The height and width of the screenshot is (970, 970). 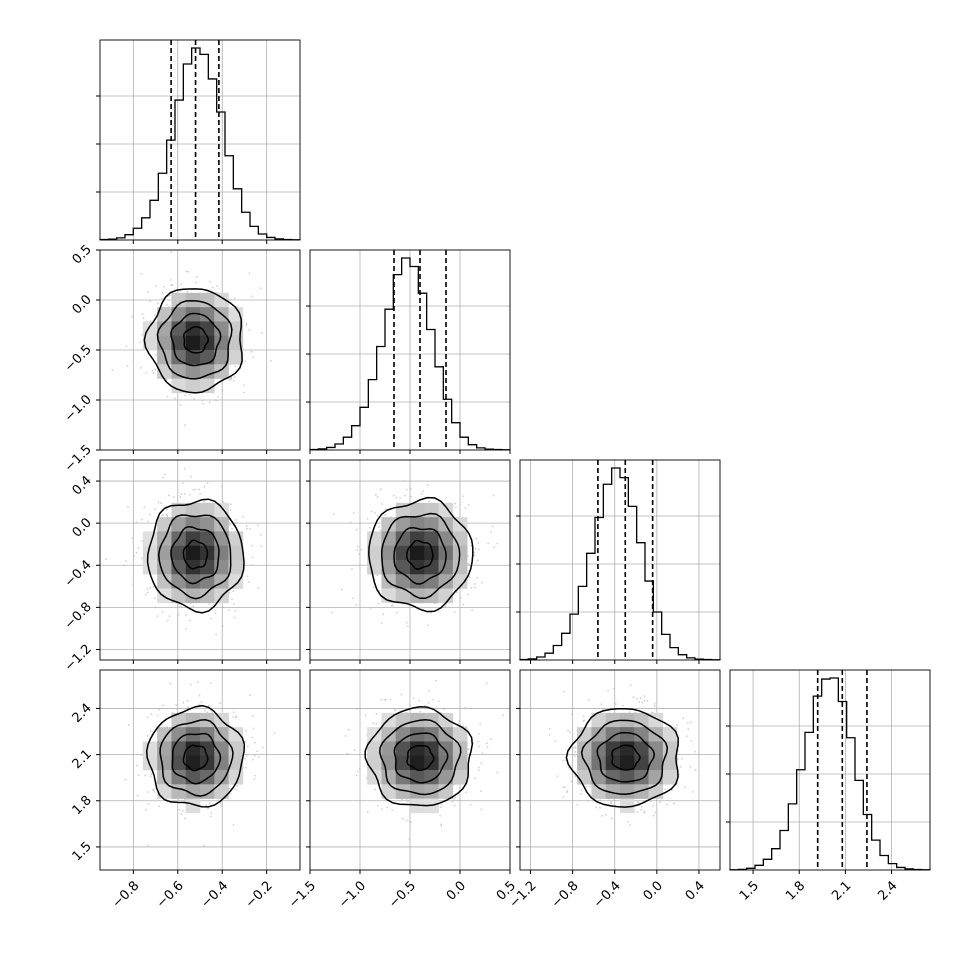 What do you see at coordinates (352, 894) in the screenshot?
I see `x-tick-label: −1.0` at bounding box center [352, 894].